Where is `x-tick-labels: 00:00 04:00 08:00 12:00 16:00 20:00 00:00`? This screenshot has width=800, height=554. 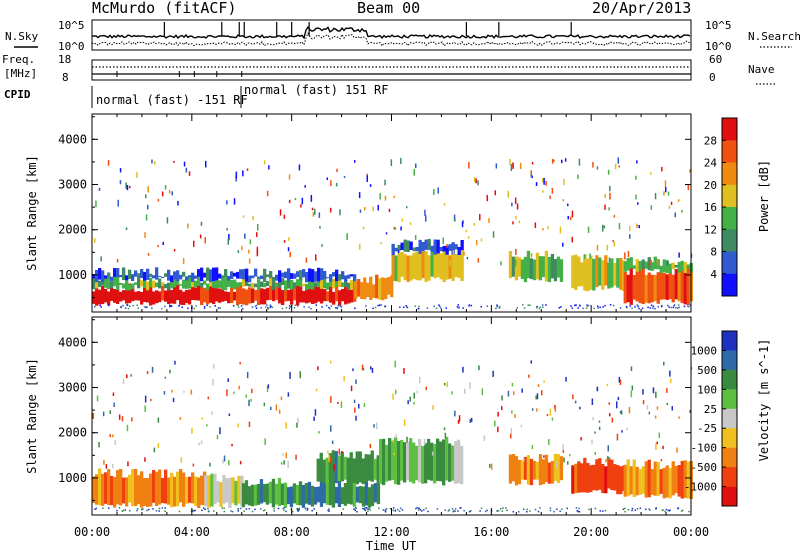
x-tick-labels: 00:00 04:00 08:00 12:00 16:00 20:00 00:00 is located at coordinates (391, 532).